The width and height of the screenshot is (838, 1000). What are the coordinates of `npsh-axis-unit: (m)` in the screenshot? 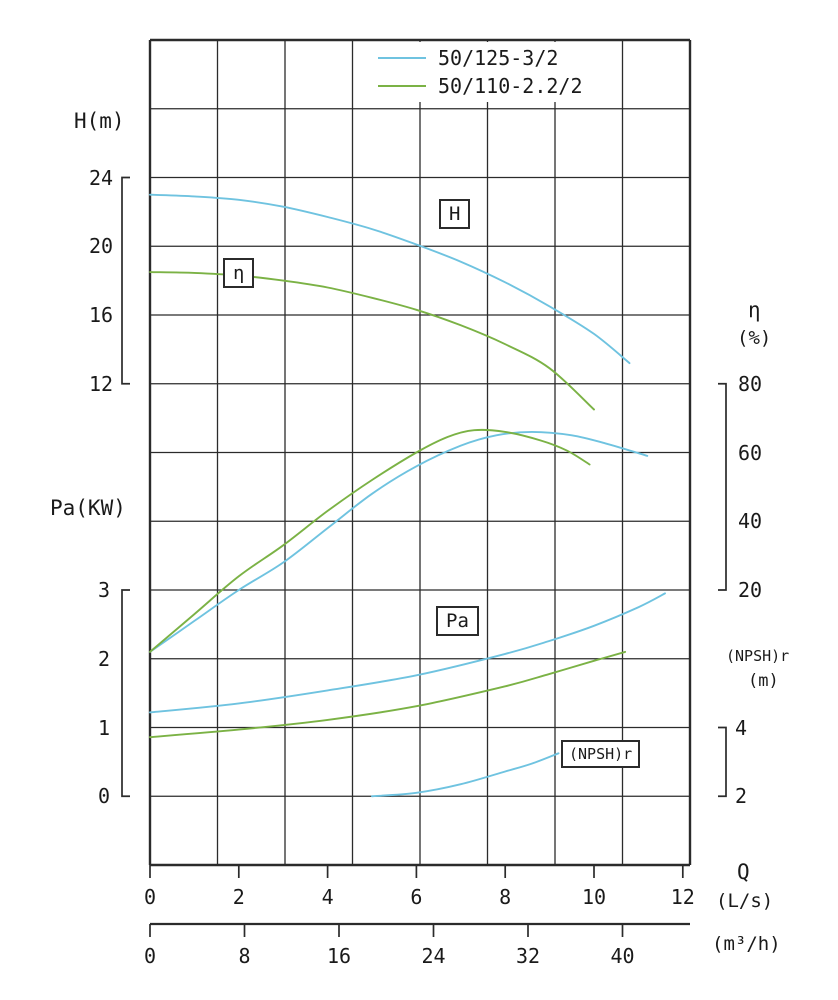 It's located at (763, 681).